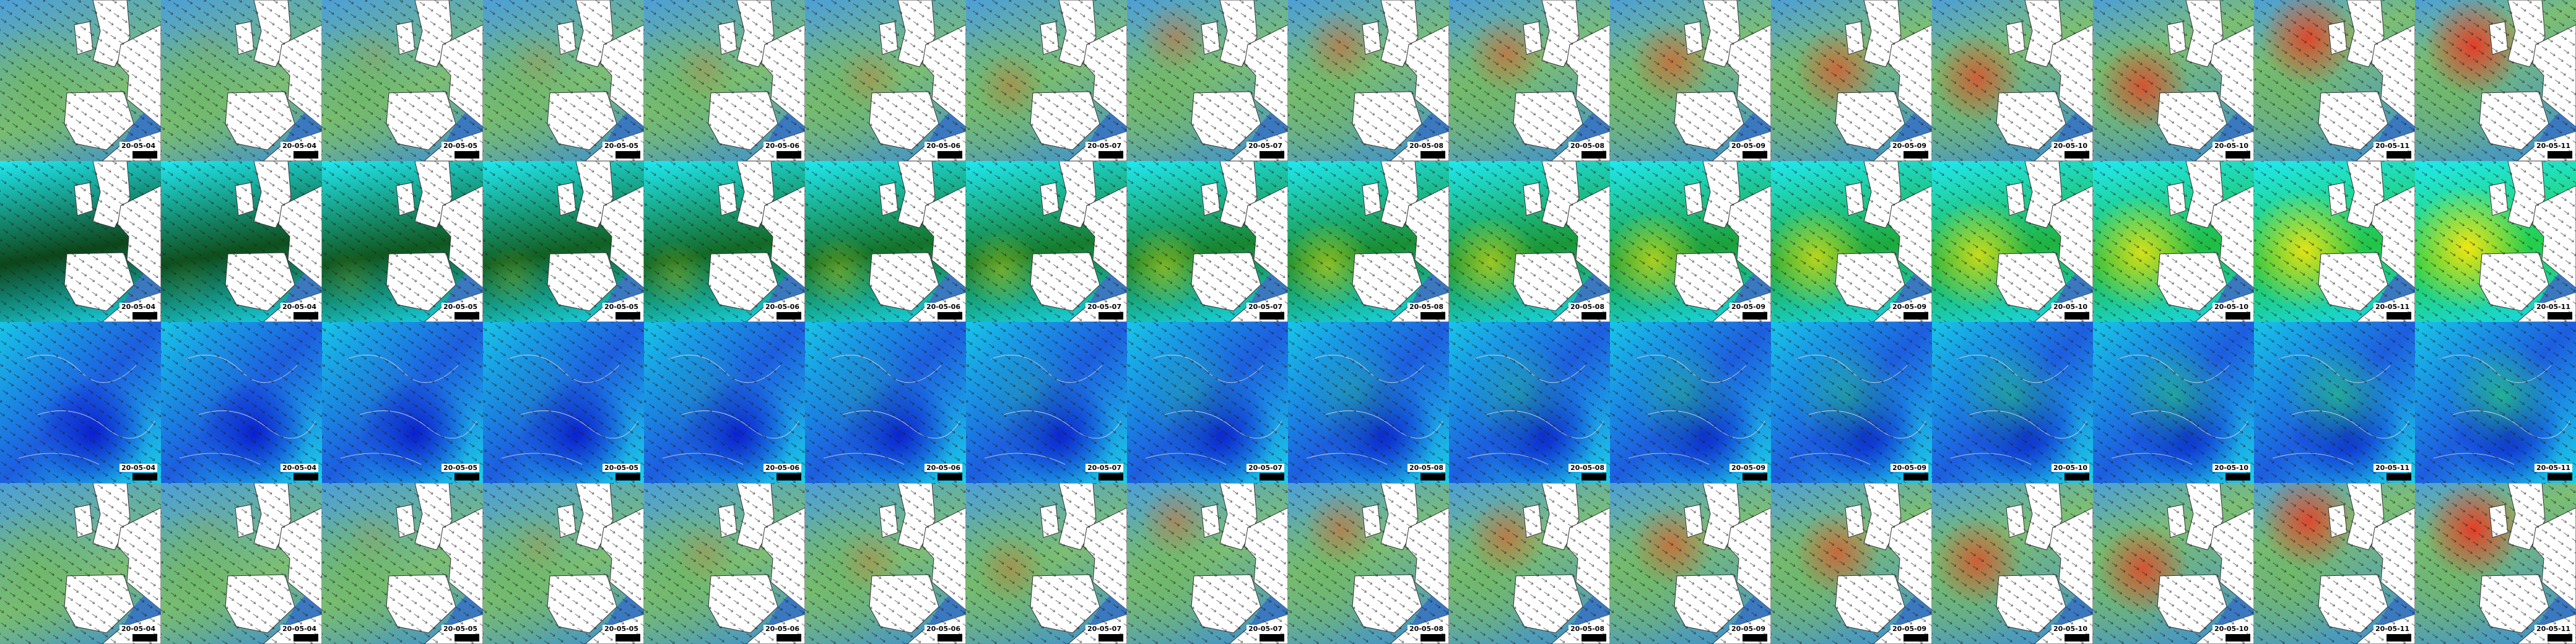 The width and height of the screenshot is (2576, 644). What do you see at coordinates (1748, 629) in the screenshot?
I see `date-label: 20-05-09` at bounding box center [1748, 629].